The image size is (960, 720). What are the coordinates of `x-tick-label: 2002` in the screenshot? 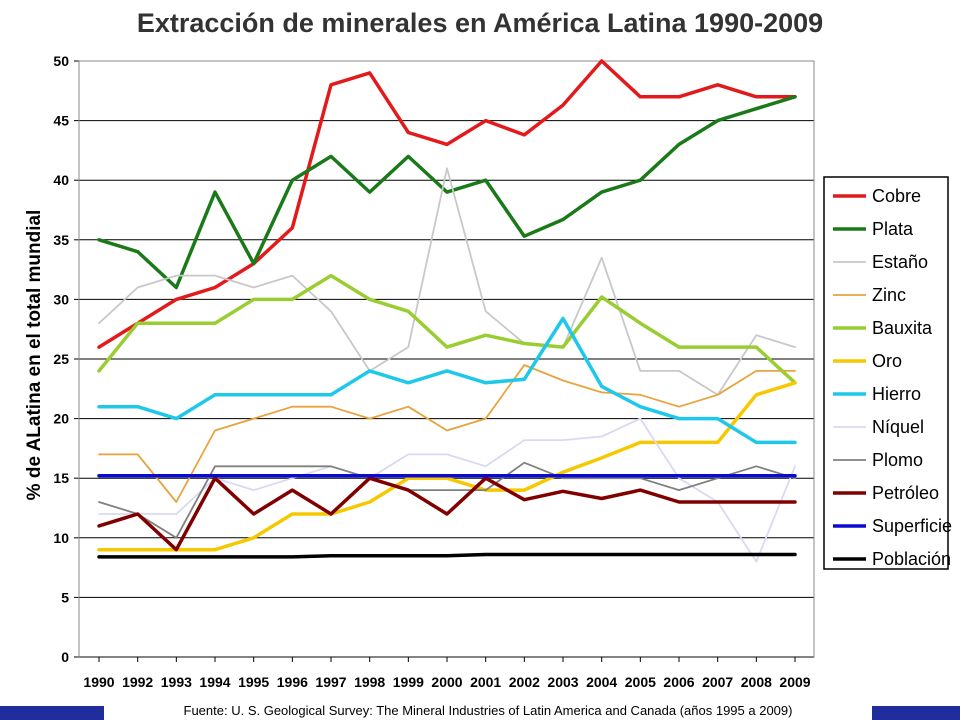 It's located at (524, 682).